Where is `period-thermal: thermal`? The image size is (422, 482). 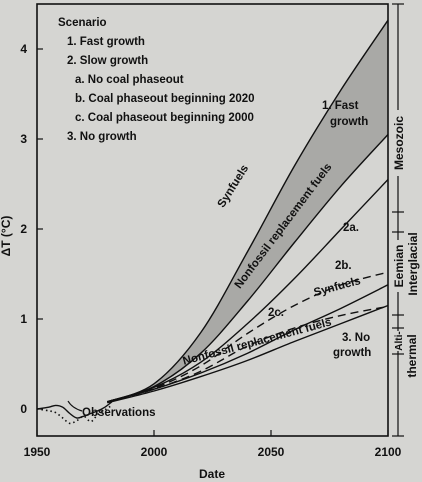
period-thermal: thermal is located at coordinates (412, 355).